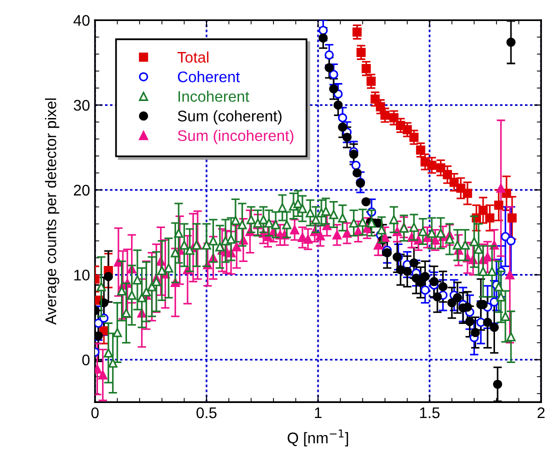  I want to click on y-tick-label: 40, so click(82, 20).